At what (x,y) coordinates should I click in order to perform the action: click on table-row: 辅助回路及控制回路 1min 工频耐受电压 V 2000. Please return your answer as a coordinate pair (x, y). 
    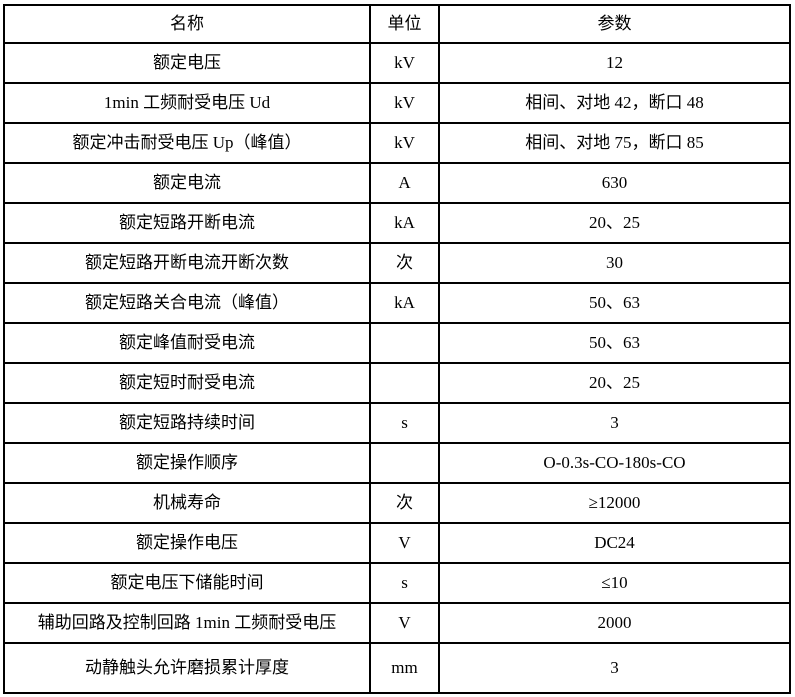
    Looking at the image, I should click on (397, 623).